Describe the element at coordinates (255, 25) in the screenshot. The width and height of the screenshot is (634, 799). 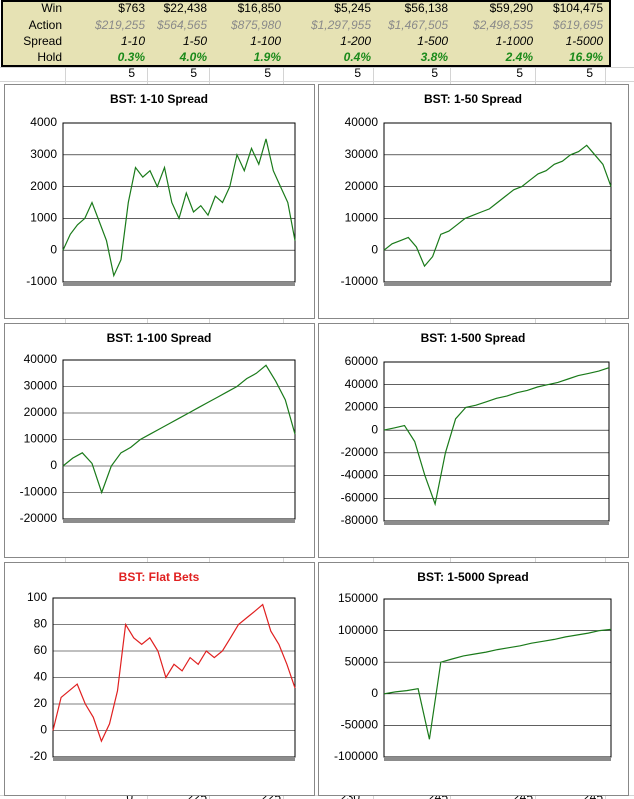
I see `cell: $875,980` at that location.